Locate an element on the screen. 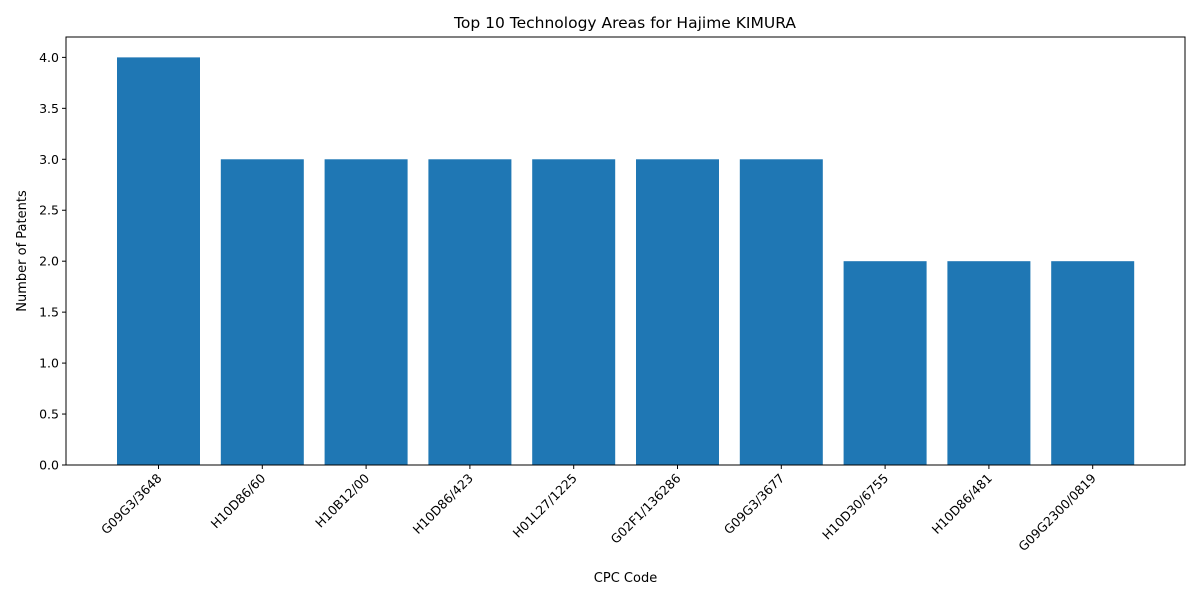  x-tick-label: H01L27/1225 is located at coordinates (545, 506).